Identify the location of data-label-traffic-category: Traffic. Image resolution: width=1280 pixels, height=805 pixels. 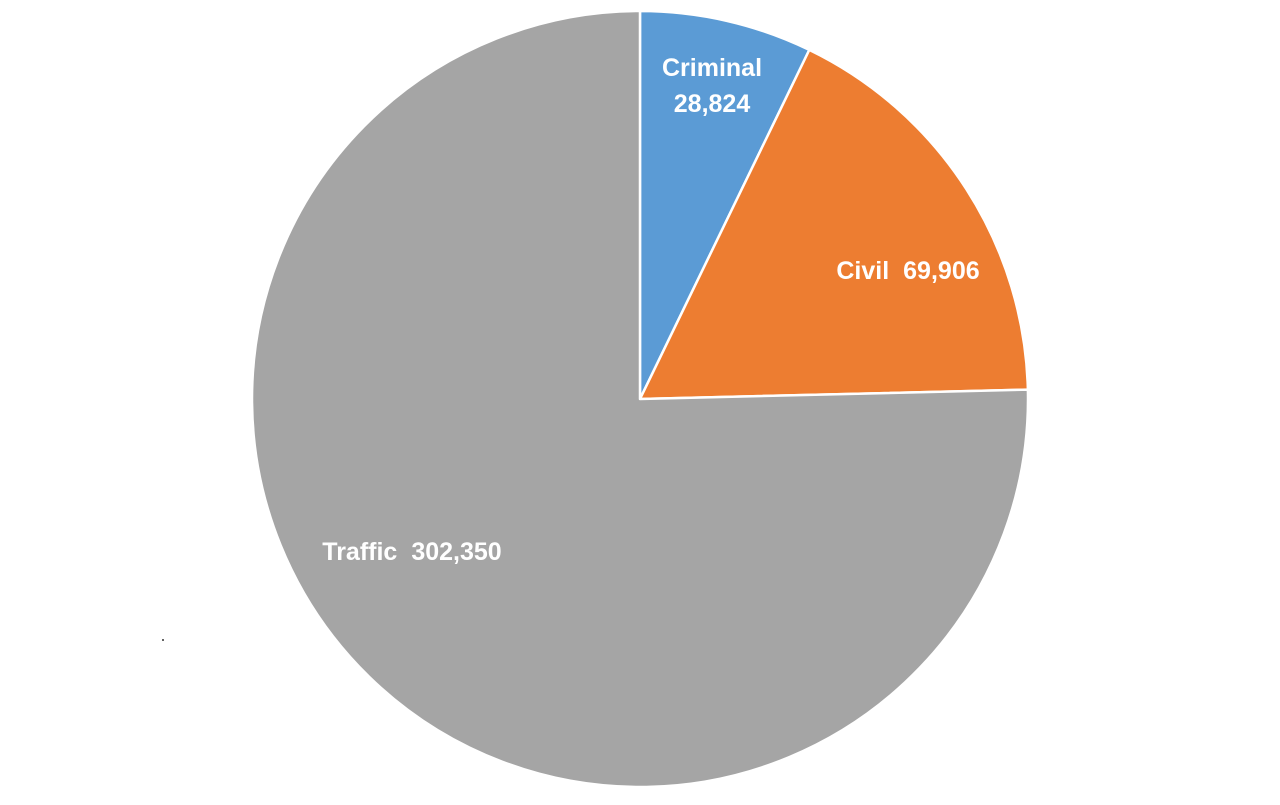
(359, 552).